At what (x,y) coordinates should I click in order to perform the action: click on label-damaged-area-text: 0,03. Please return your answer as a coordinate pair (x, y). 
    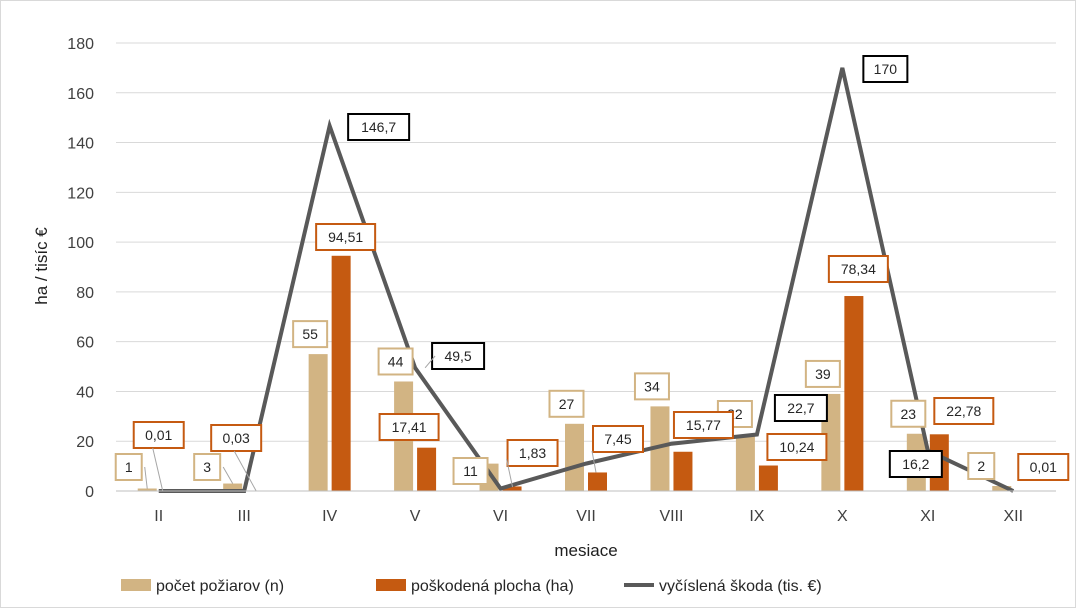
    Looking at the image, I should click on (236, 438).